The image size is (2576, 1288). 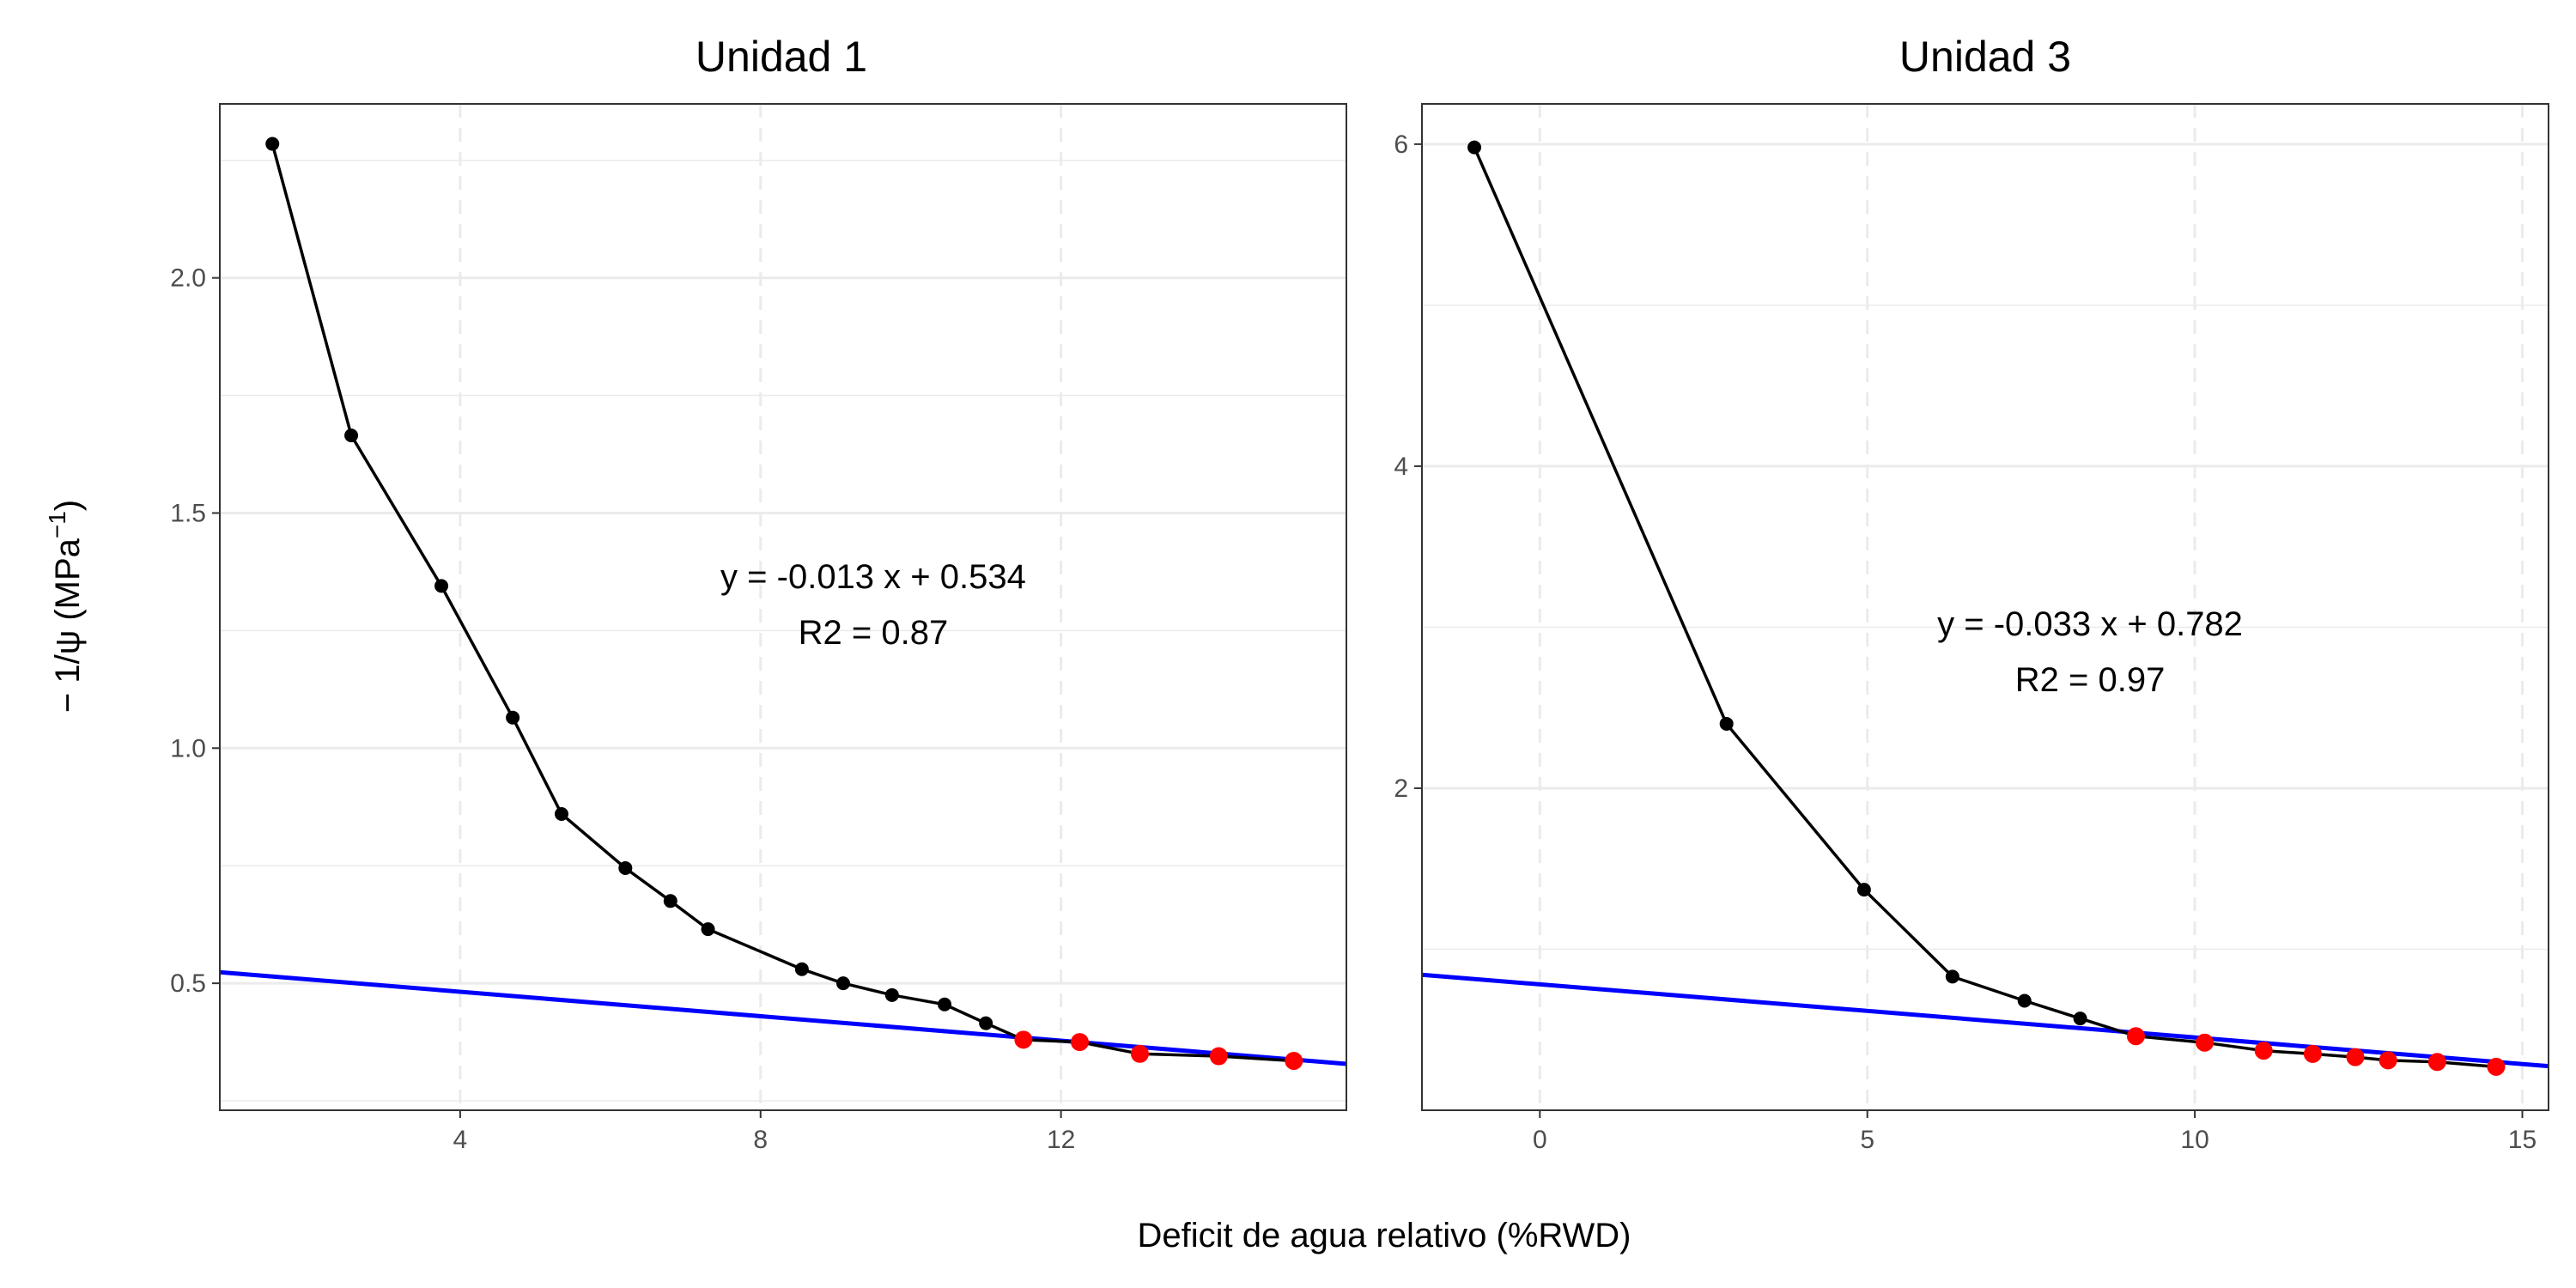 What do you see at coordinates (1985, 57) in the screenshot?
I see `panel-title: Unidad 3` at bounding box center [1985, 57].